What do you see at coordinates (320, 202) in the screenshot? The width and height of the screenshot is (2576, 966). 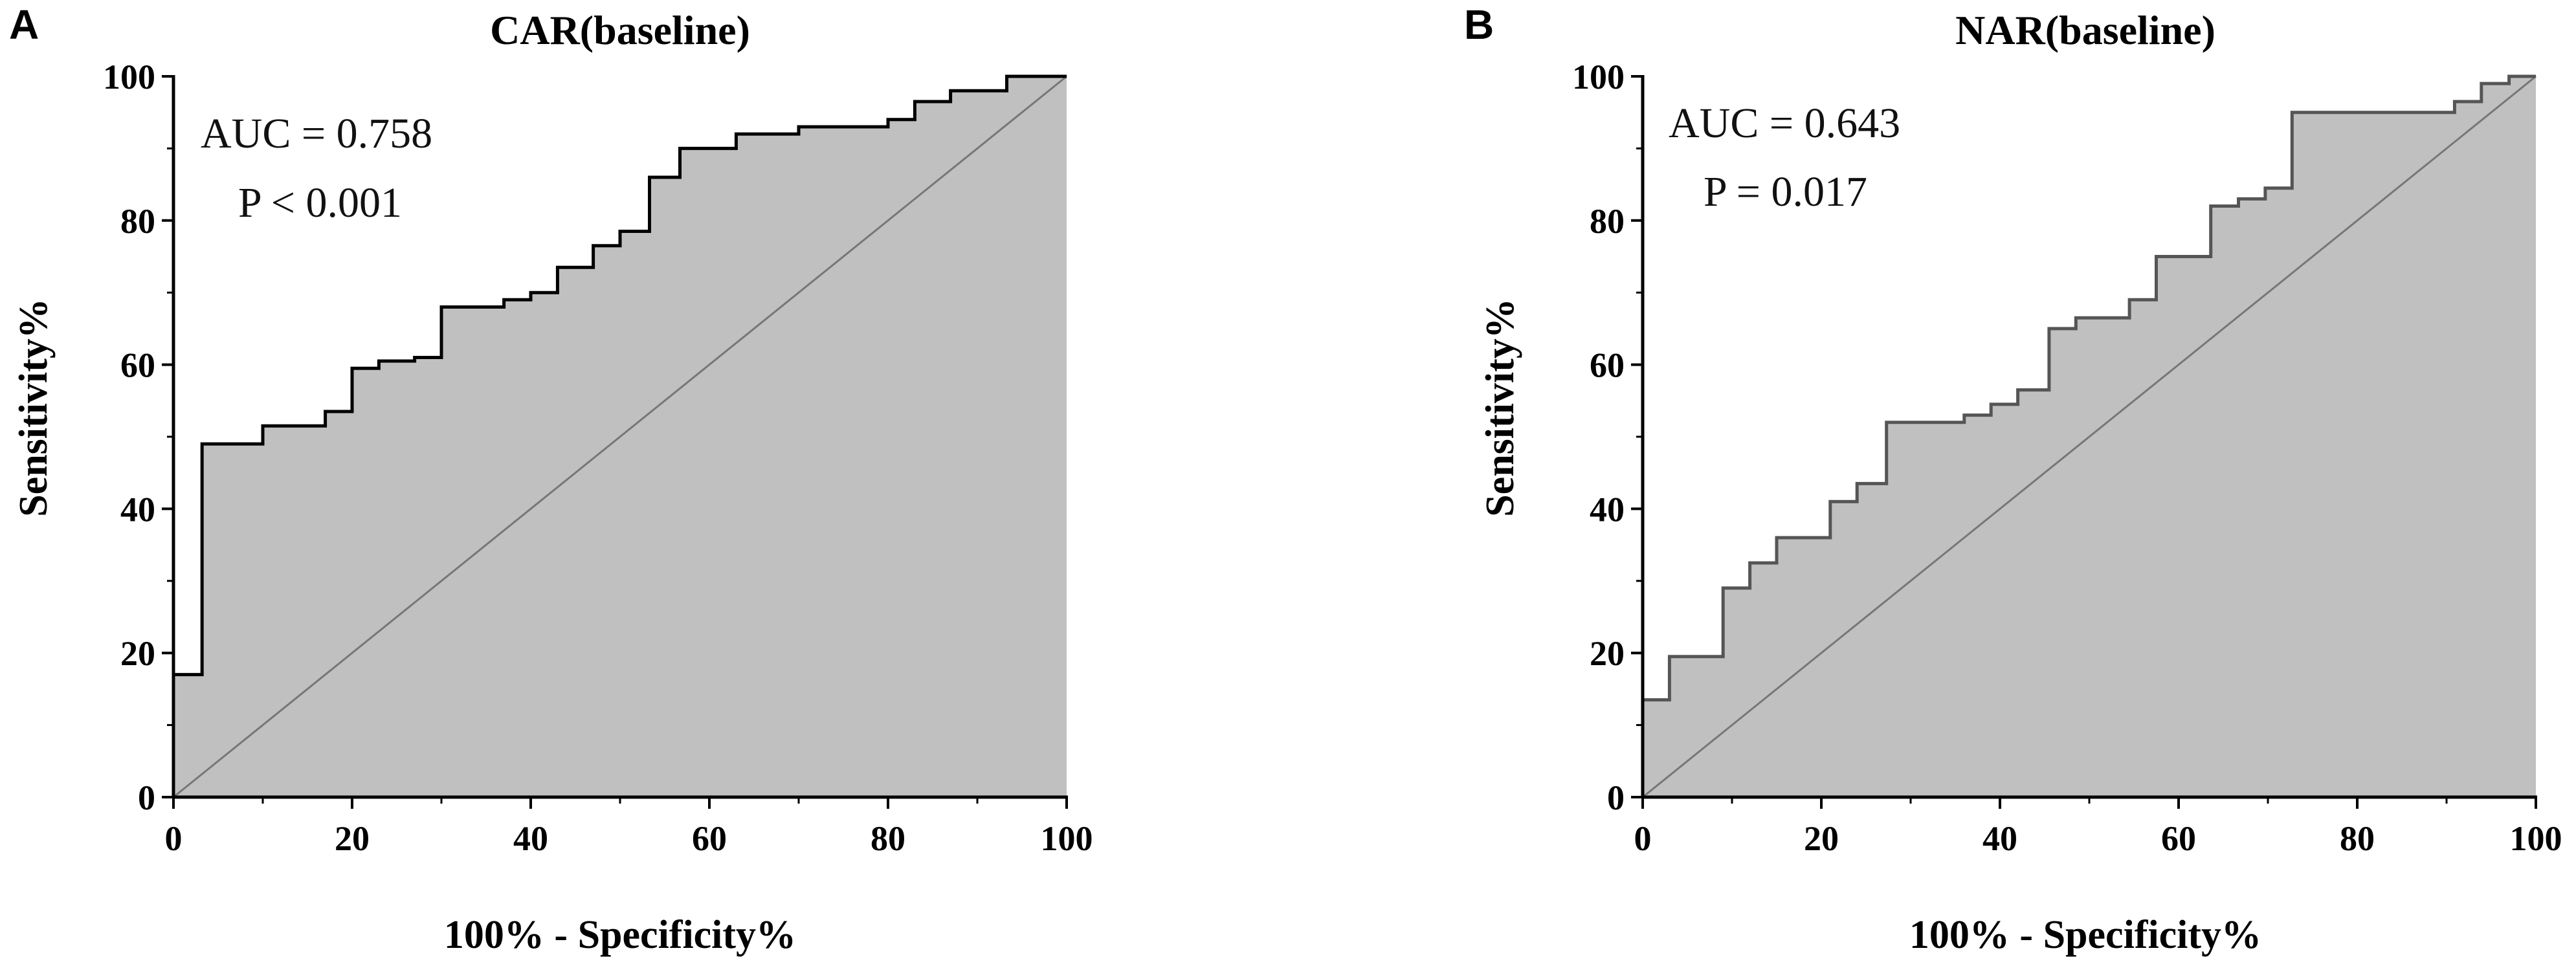 I see `panel-a-p-annotation: P < 0.001` at bounding box center [320, 202].